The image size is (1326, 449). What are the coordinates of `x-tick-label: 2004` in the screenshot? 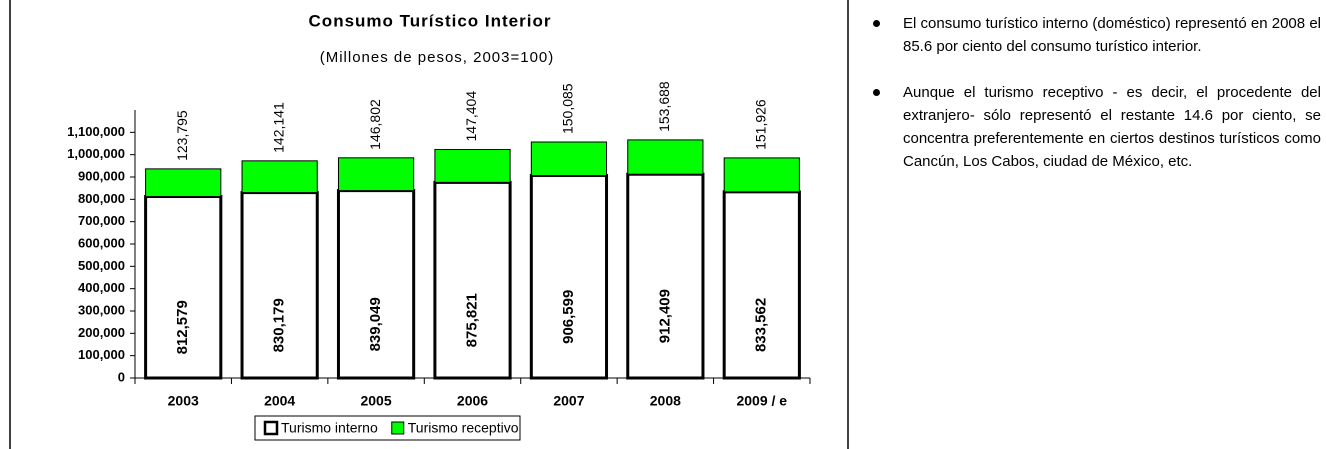 It's located at (279, 401).